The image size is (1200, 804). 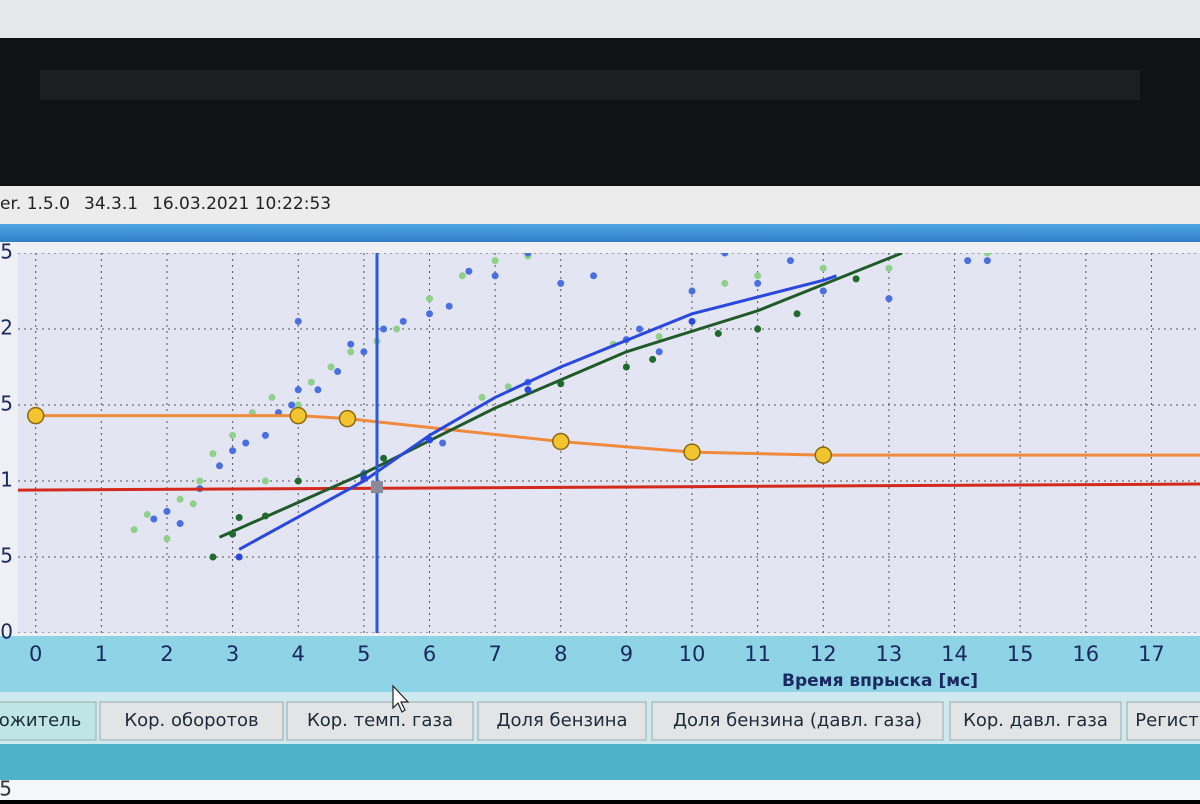 What do you see at coordinates (600, 664) in the screenshot?
I see `axis-strip` at bounding box center [600, 664].